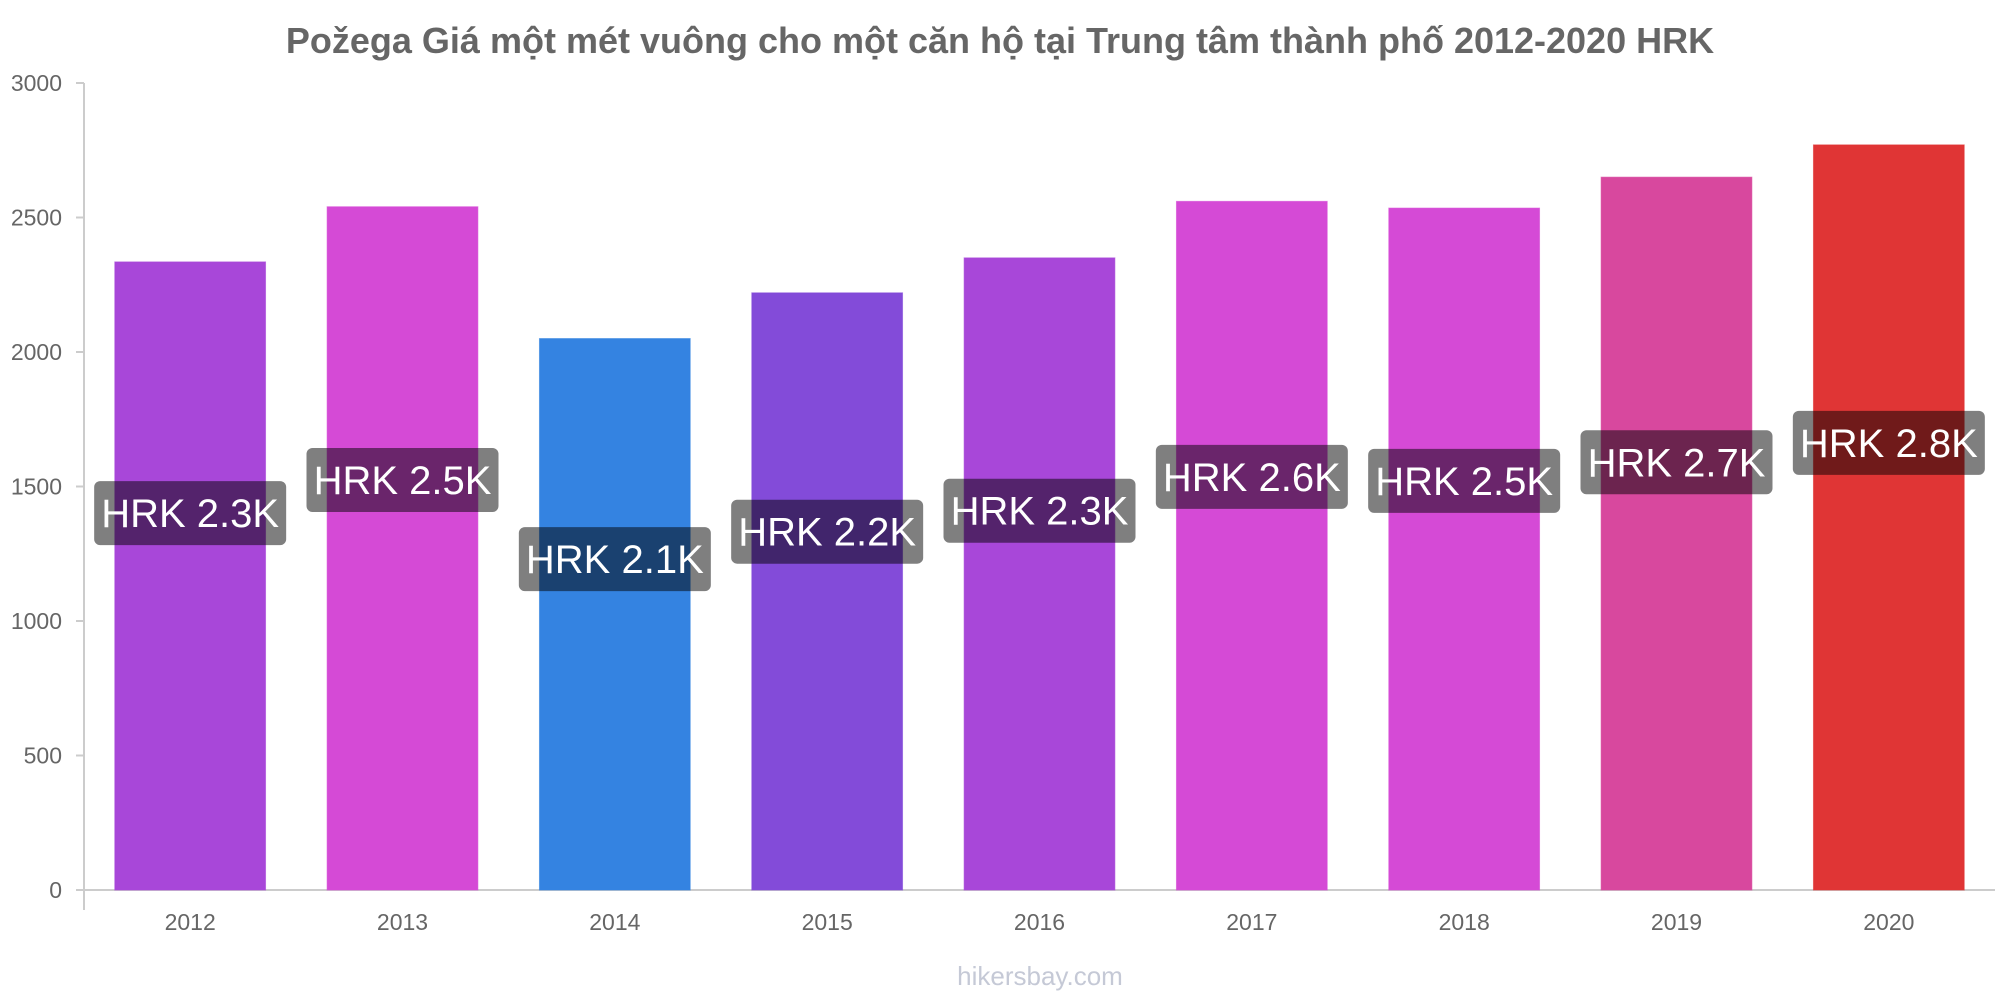 This screenshot has height=1000, width=2000. Describe the element at coordinates (1464, 922) in the screenshot. I see `x-tick-label: 2018` at that location.